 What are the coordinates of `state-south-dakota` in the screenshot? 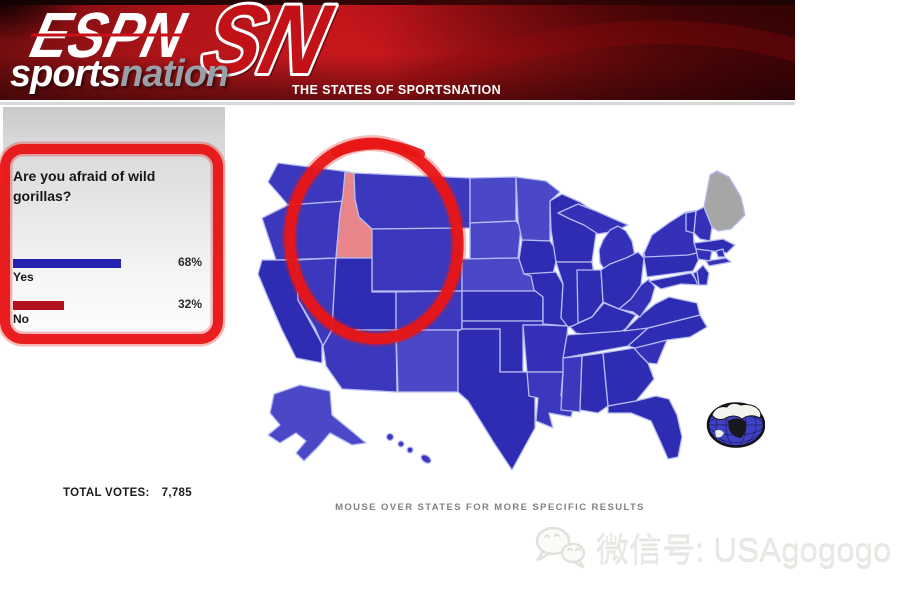 It's located at (495, 240).